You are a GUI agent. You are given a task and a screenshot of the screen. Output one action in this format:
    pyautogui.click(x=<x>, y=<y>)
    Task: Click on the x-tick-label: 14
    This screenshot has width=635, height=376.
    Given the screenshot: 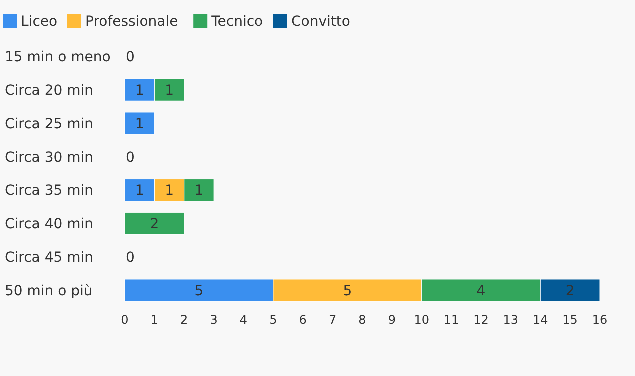 What is the action you would take?
    pyautogui.click(x=540, y=320)
    